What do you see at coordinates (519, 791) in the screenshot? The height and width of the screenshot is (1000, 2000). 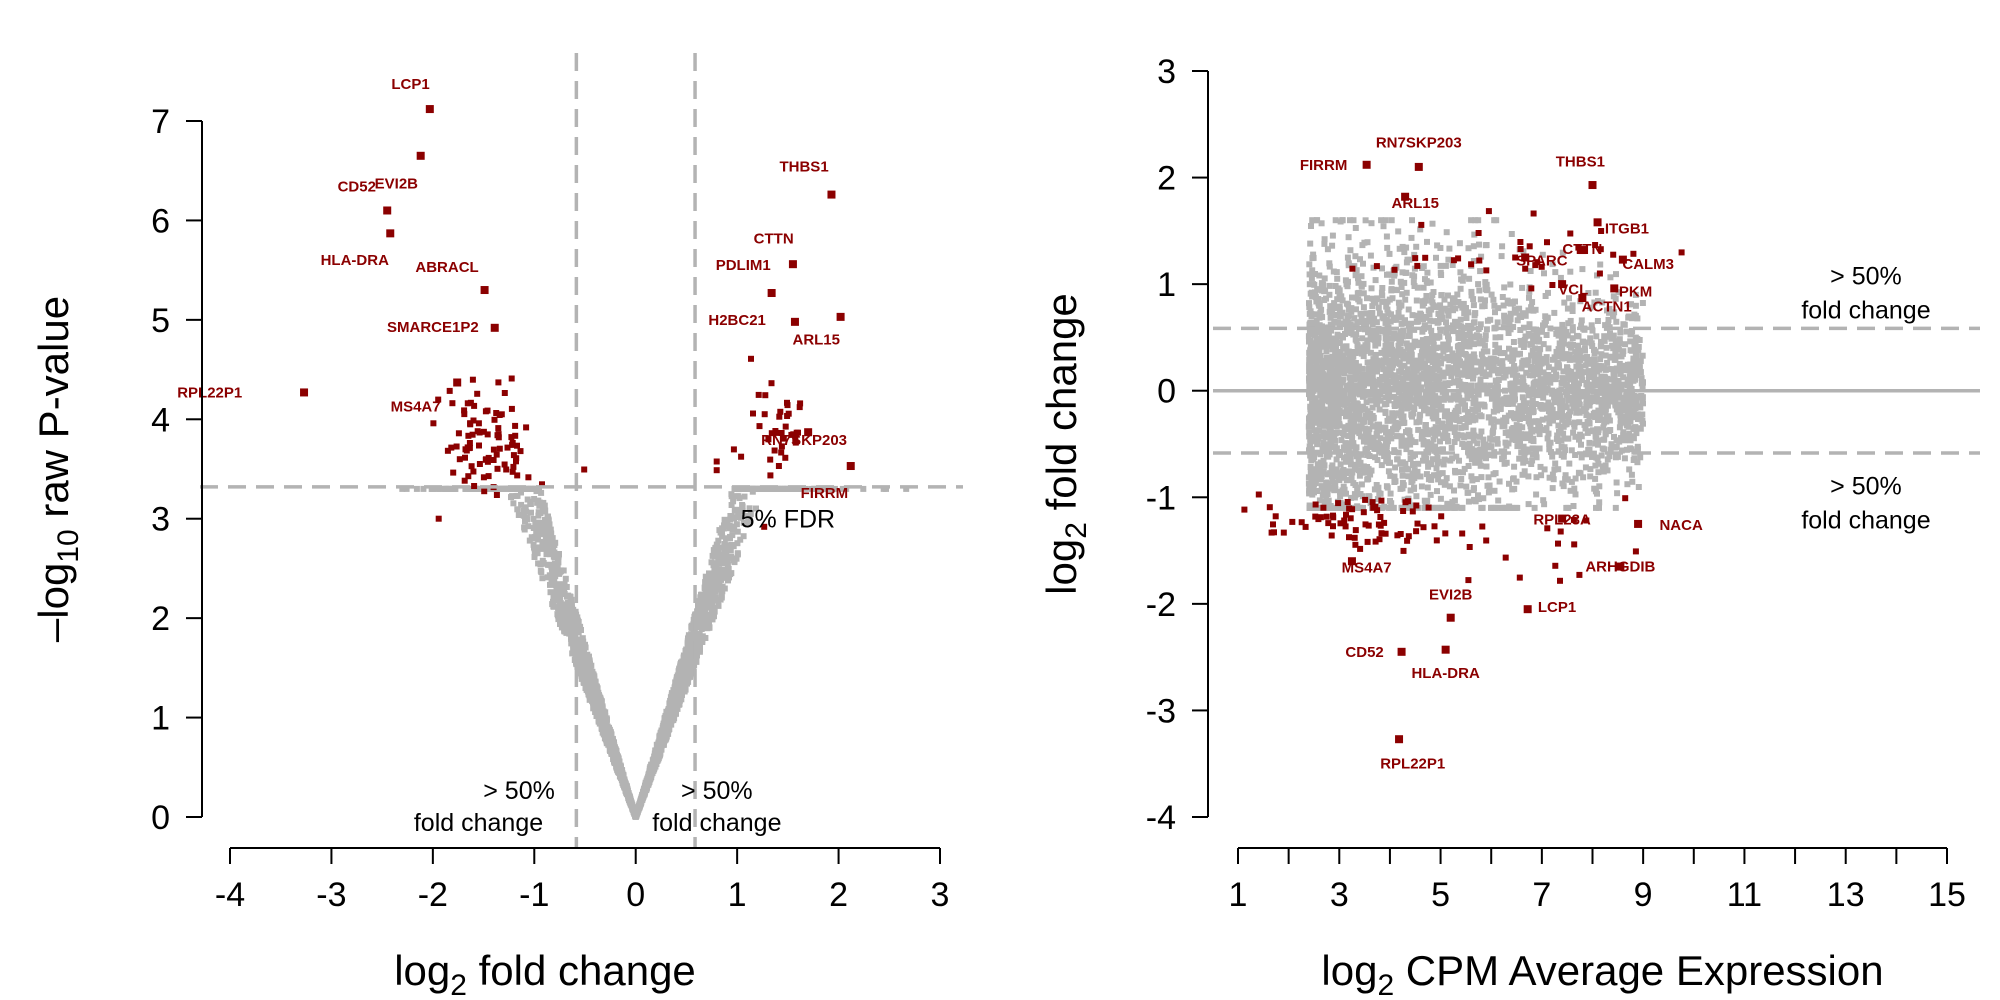 I see `annotation-text: > 50%` at bounding box center [519, 791].